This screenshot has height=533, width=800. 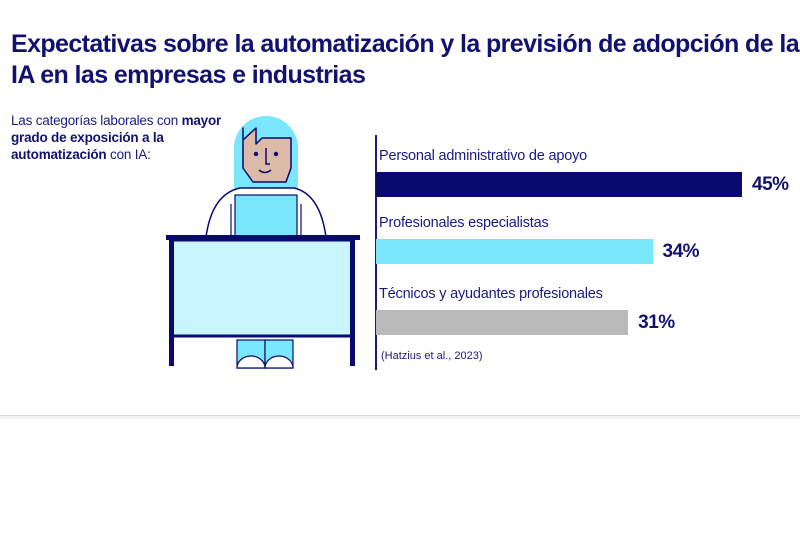 I want to click on chart-axis-line, so click(x=376, y=252).